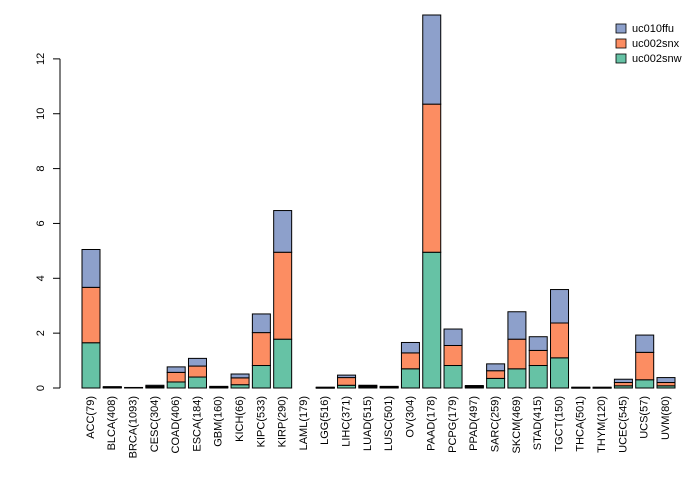 This screenshot has height=480, width=700. I want to click on legend-swatch-uc002snw, so click(621, 58).